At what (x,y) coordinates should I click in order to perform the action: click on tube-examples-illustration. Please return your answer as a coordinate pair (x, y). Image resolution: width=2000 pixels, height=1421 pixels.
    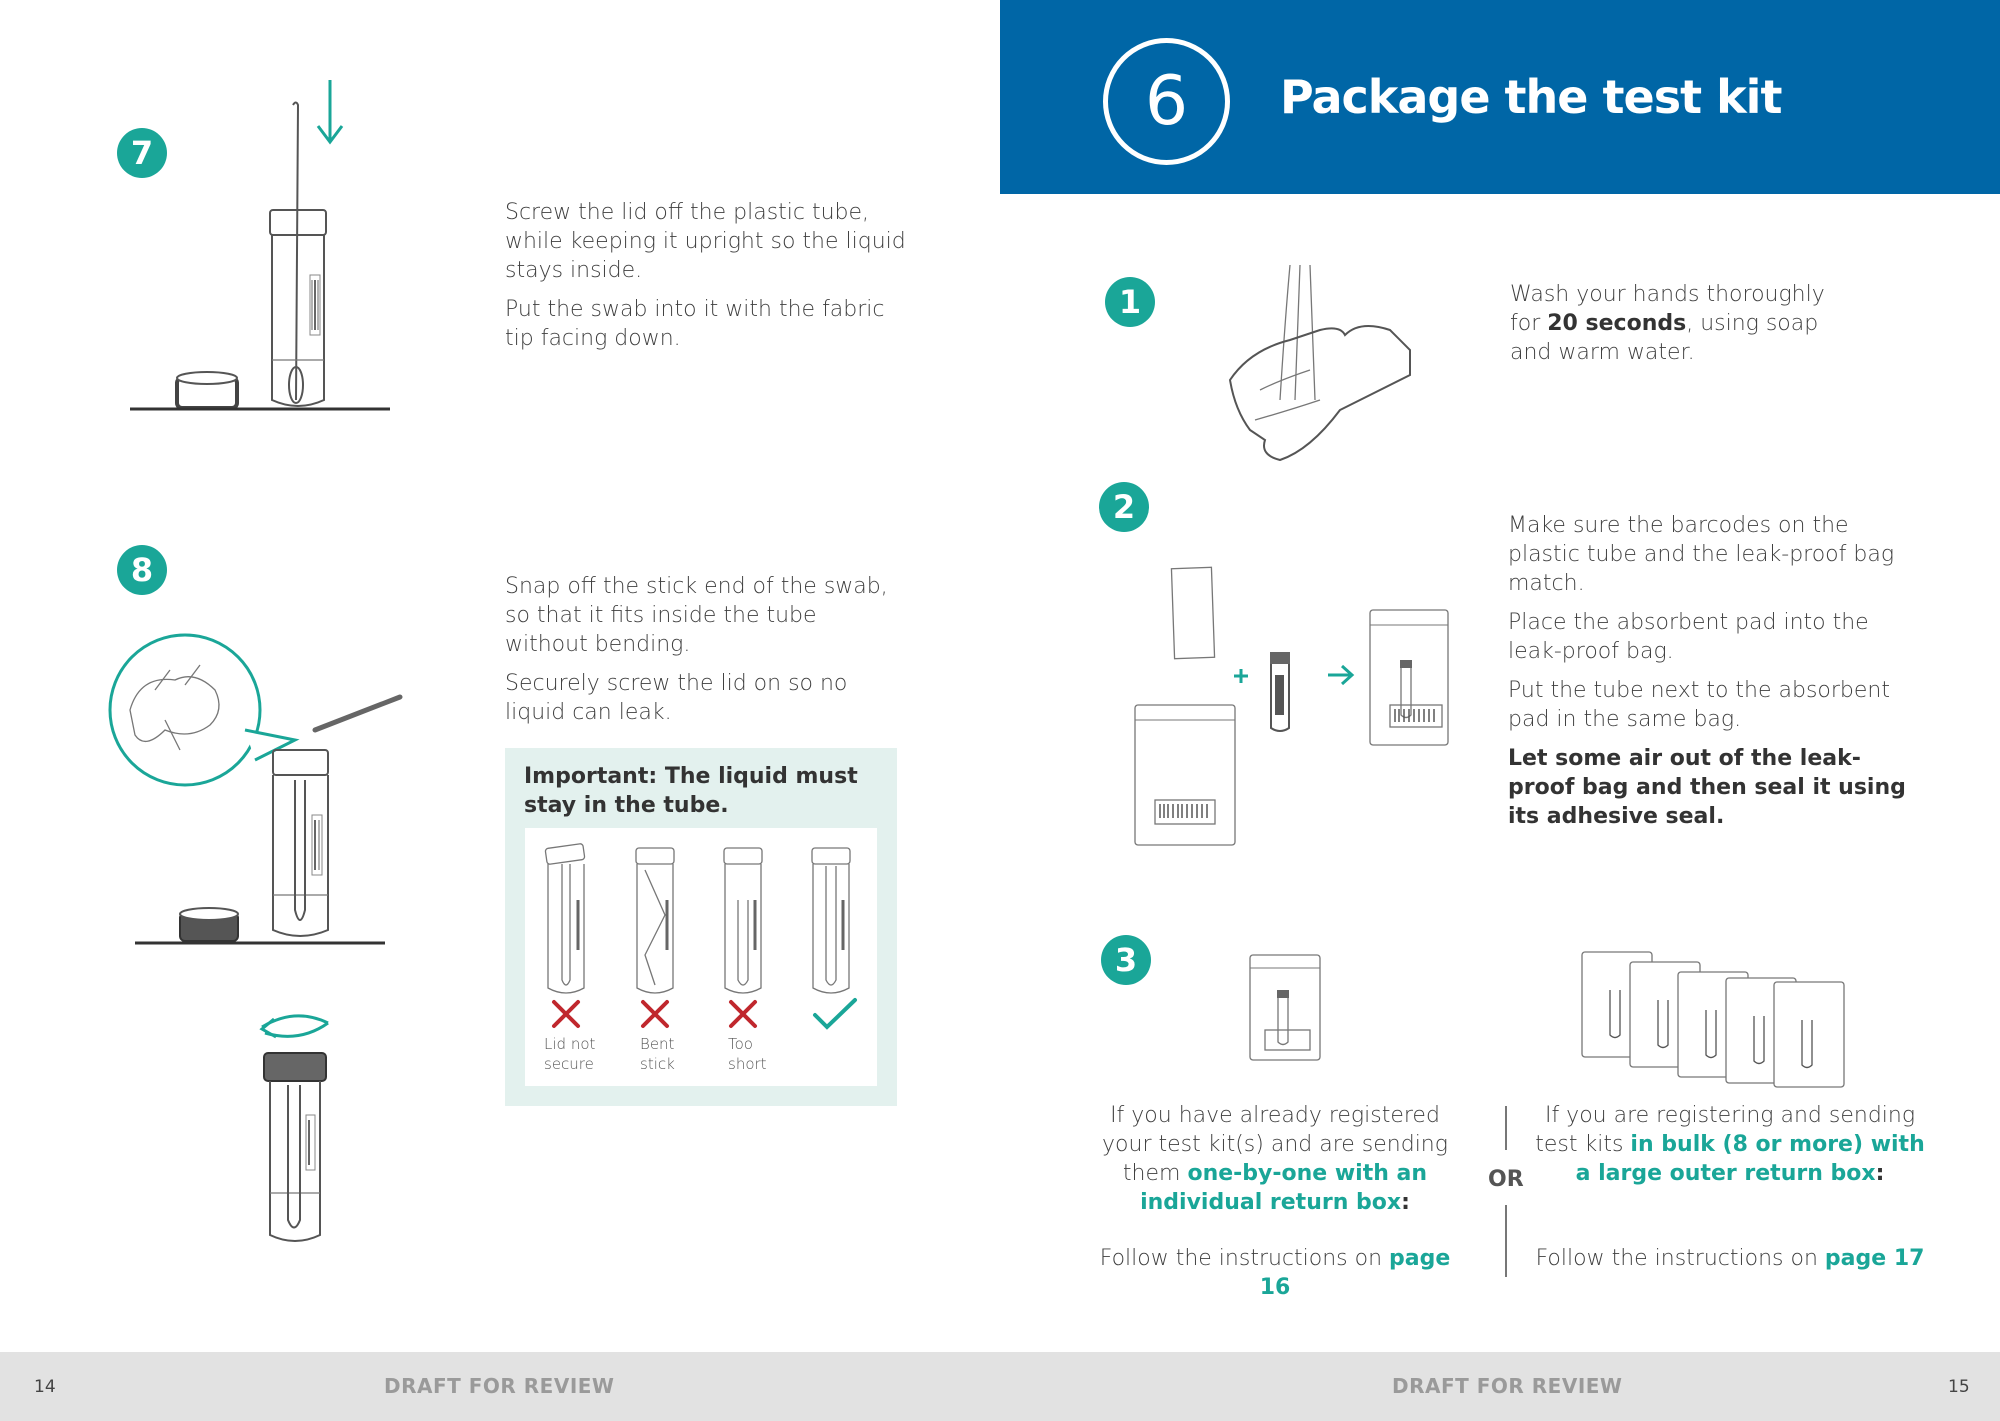
    Looking at the image, I should click on (700, 936).